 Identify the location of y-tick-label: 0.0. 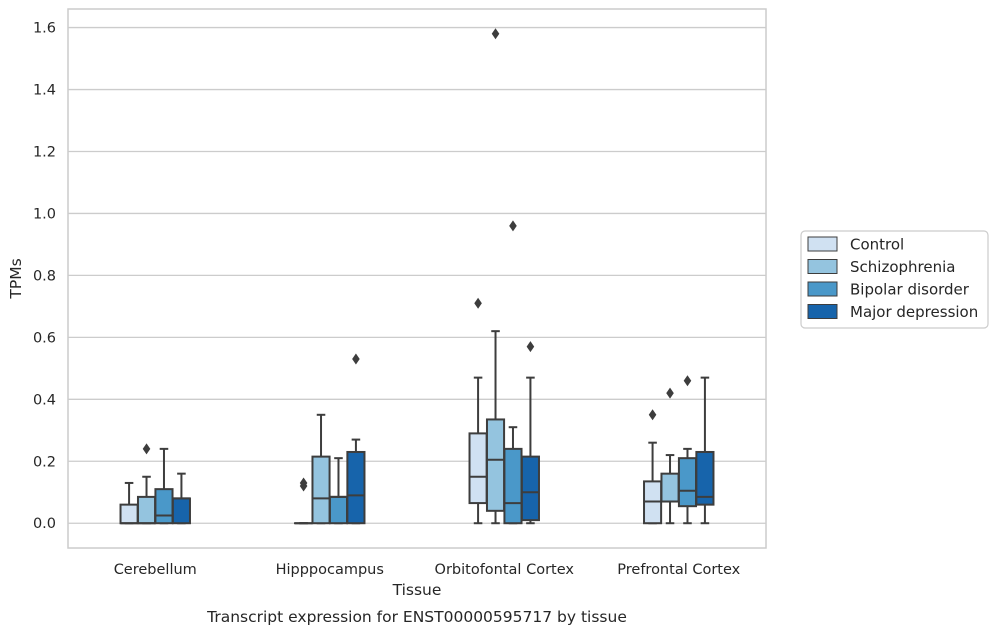
(44, 524).